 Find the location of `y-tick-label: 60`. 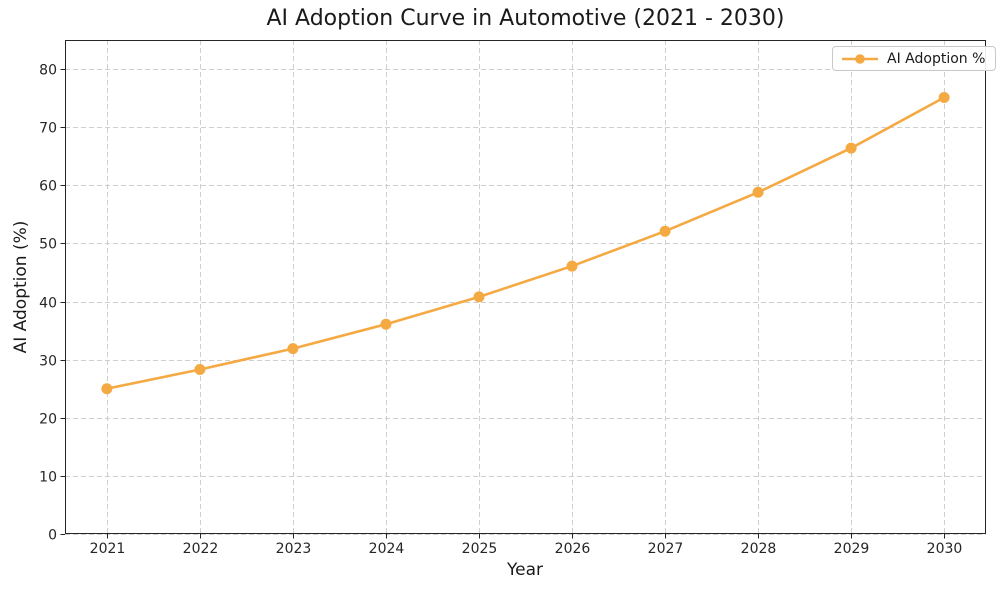

y-tick-label: 60 is located at coordinates (48, 187).